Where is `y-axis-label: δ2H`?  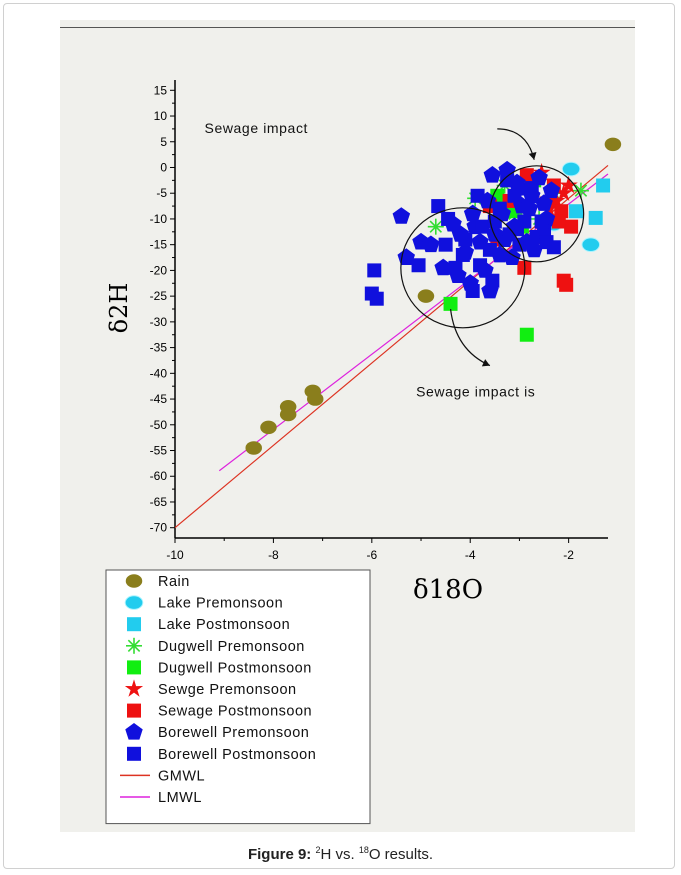 y-axis-label: δ2H is located at coordinates (119, 308).